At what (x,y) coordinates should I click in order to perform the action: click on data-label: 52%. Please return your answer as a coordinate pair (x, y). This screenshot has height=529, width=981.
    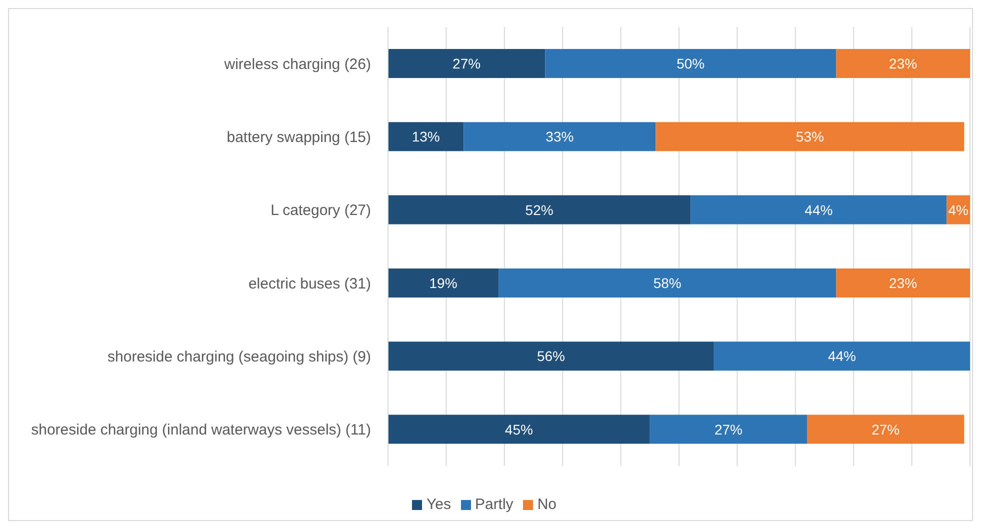
    Looking at the image, I should click on (539, 210).